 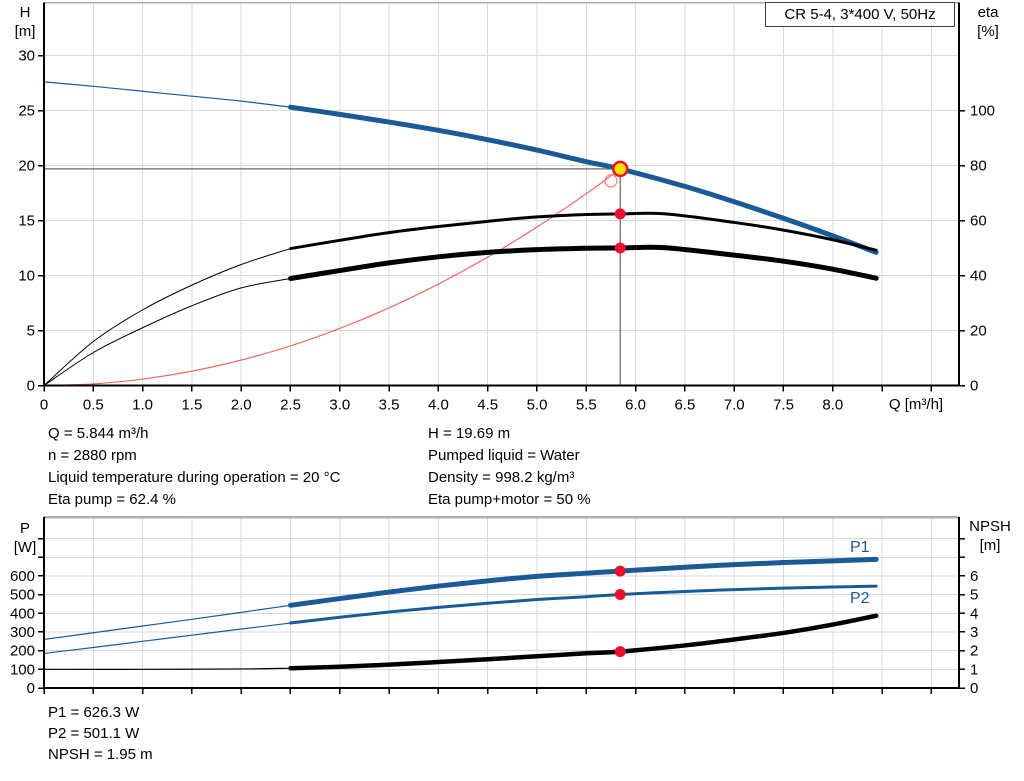 What do you see at coordinates (583, 231) in the screenshot?
I see `eta-pump-curve` at bounding box center [583, 231].